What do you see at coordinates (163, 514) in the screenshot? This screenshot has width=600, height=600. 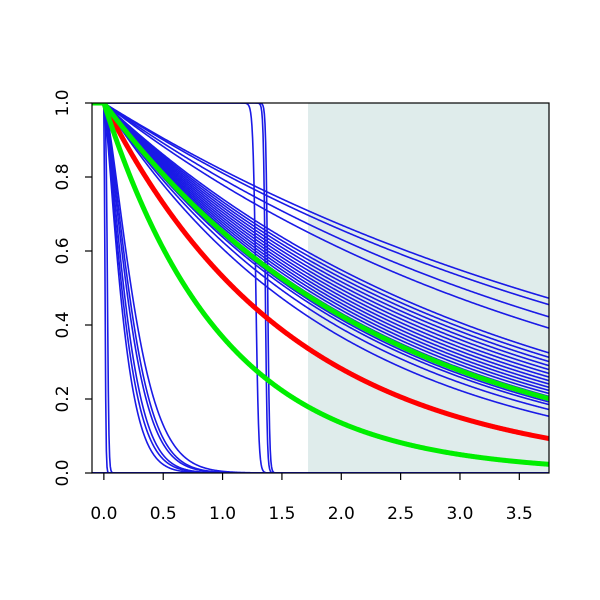 I see `x-tick-label: 0.5` at bounding box center [163, 514].